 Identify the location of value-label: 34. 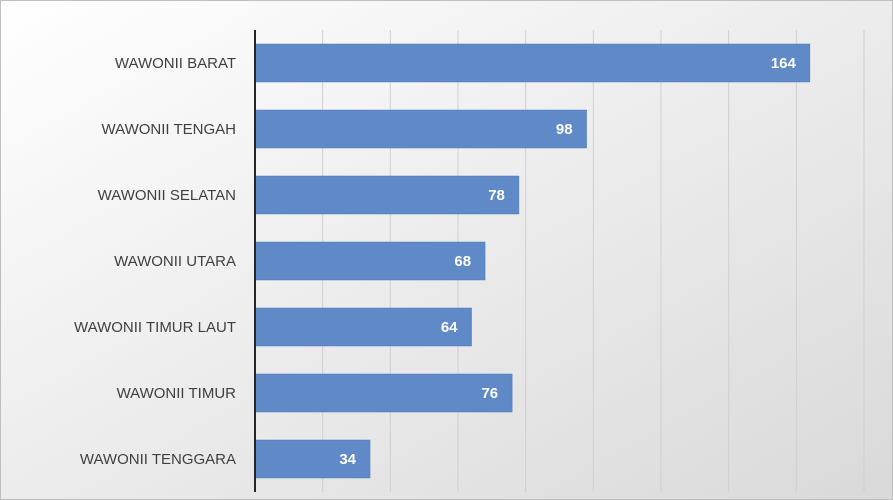
(347, 459).